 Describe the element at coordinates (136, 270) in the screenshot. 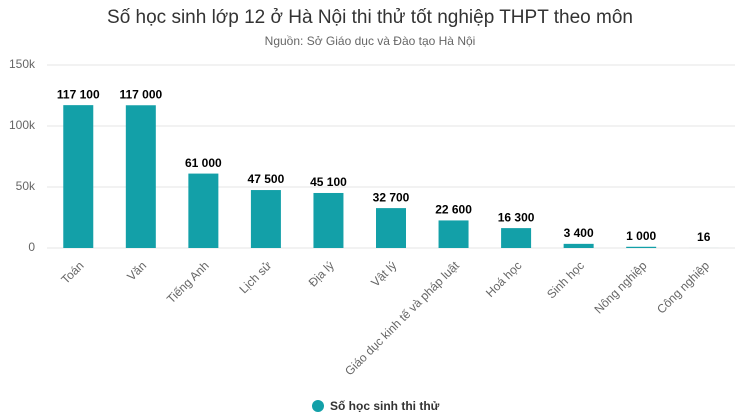

I see `x-tick-label: Văn` at that location.